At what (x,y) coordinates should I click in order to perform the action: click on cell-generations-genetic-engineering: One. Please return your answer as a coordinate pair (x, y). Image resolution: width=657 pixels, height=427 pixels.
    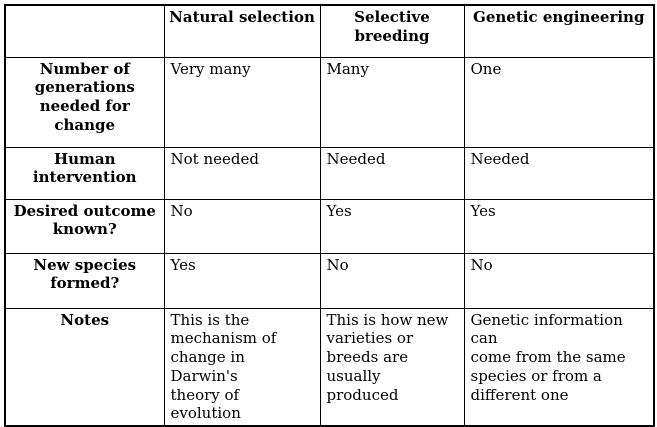
    Looking at the image, I should click on (559, 102).